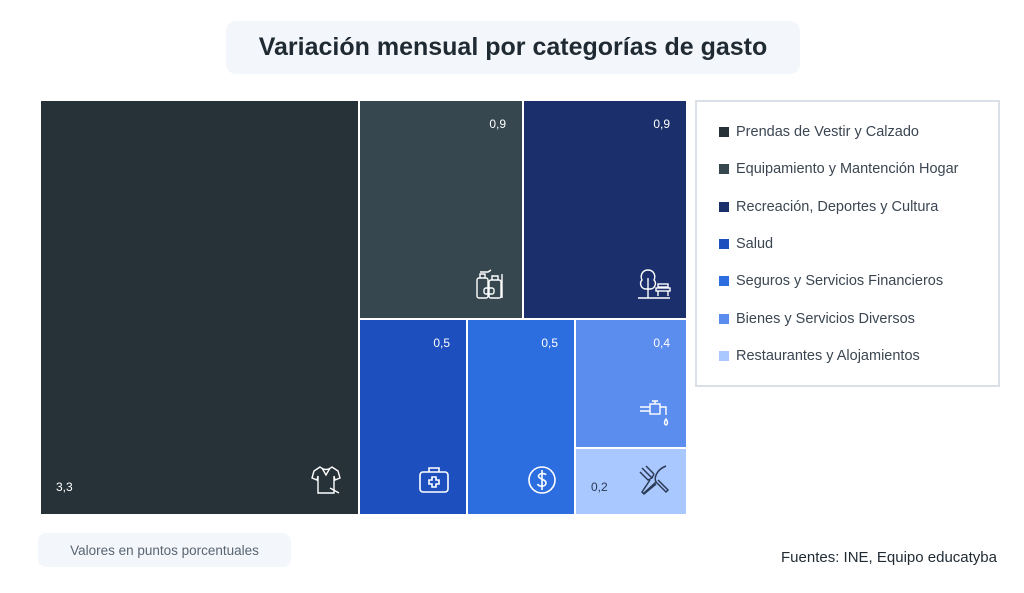  I want to click on tile-value-label: 0,2, so click(599, 487).